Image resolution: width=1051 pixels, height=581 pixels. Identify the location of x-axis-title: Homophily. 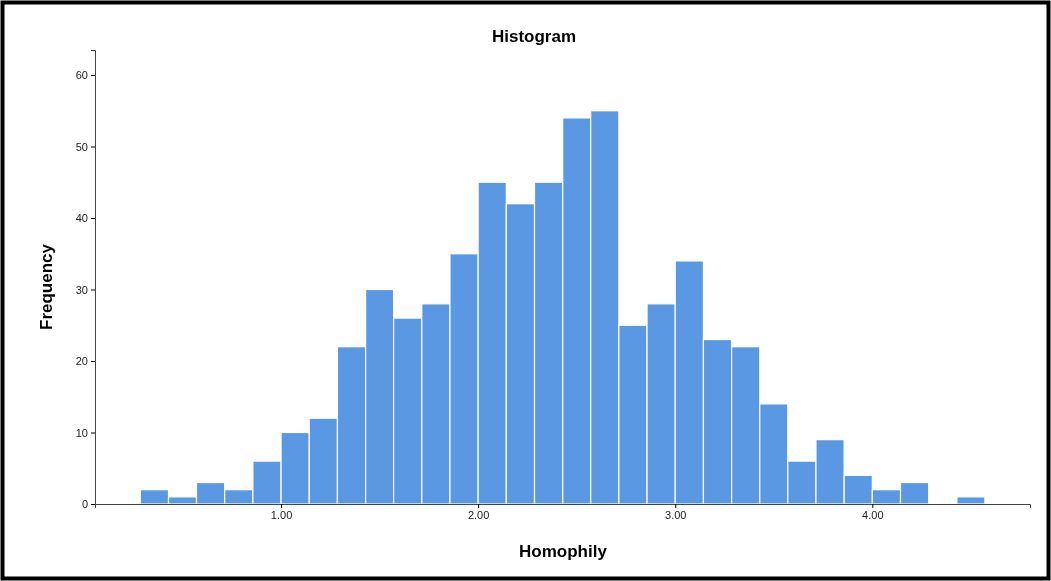
(563, 551).